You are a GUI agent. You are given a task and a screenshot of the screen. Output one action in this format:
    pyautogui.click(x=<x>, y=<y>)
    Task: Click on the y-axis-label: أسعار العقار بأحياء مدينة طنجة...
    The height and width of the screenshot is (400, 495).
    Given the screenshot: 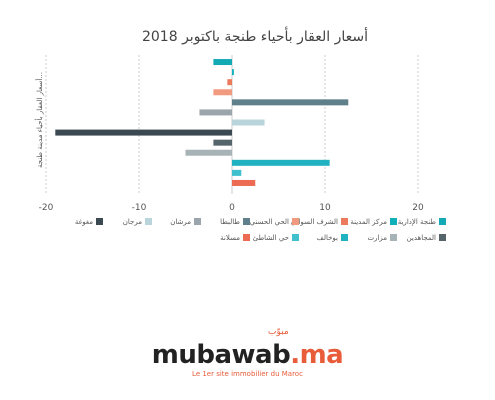 What is the action you would take?
    pyautogui.click(x=39, y=120)
    